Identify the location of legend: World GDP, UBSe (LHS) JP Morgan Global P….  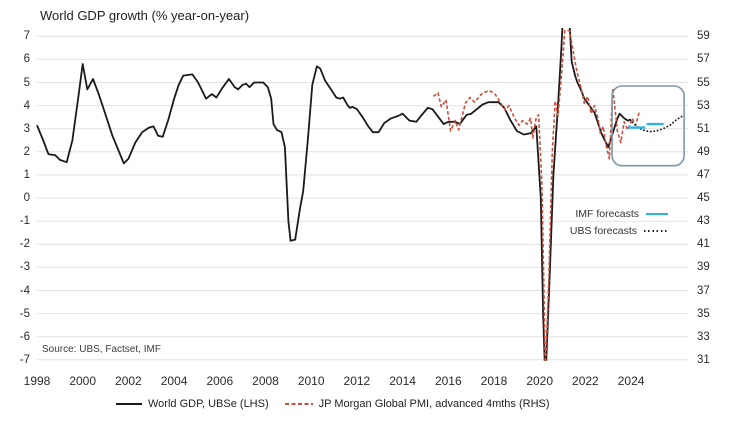
(333, 404).